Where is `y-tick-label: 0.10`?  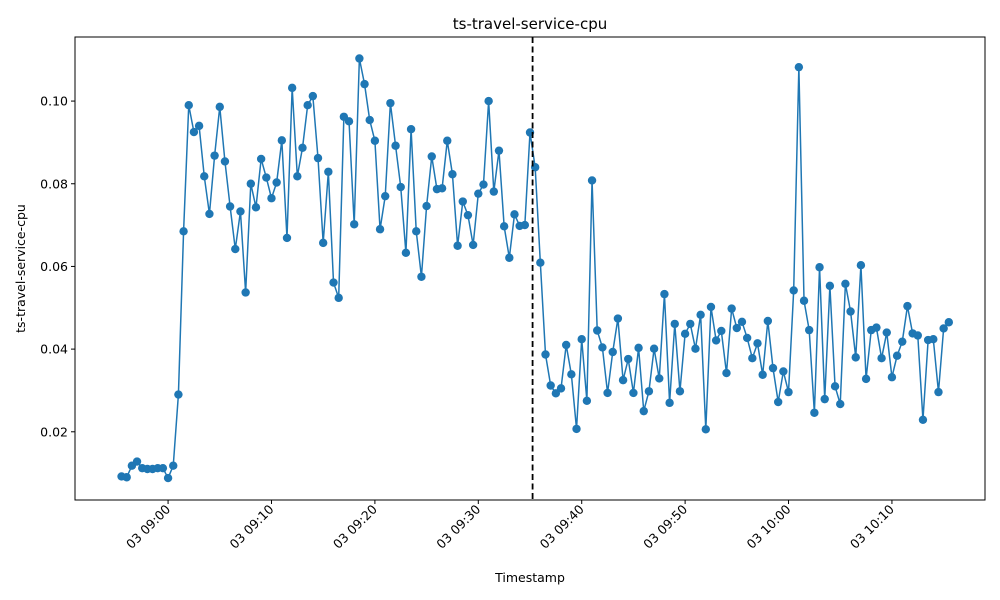 y-tick-label: 0.10 is located at coordinates (54, 101).